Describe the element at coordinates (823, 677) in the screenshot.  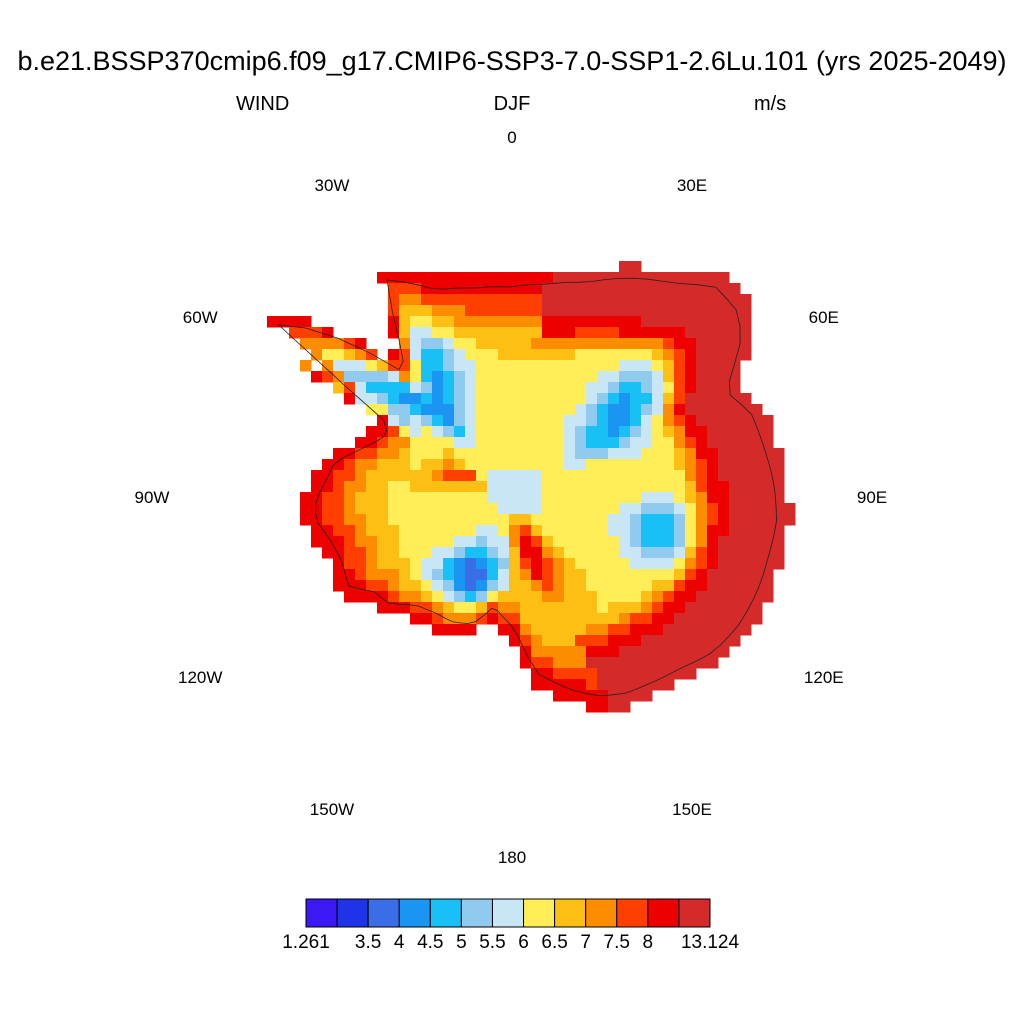
I see `longitude-label: 120E` at that location.